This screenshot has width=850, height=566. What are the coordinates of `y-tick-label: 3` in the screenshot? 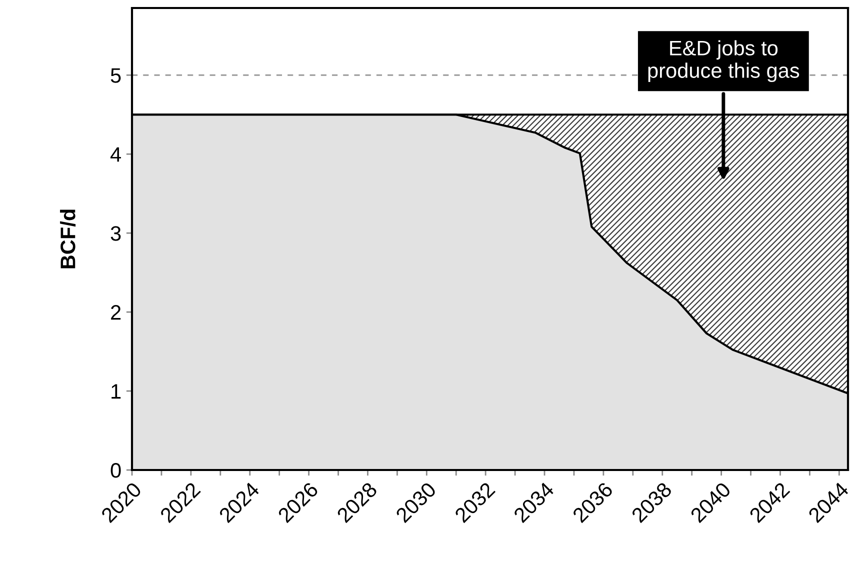 It's located at (115, 233).